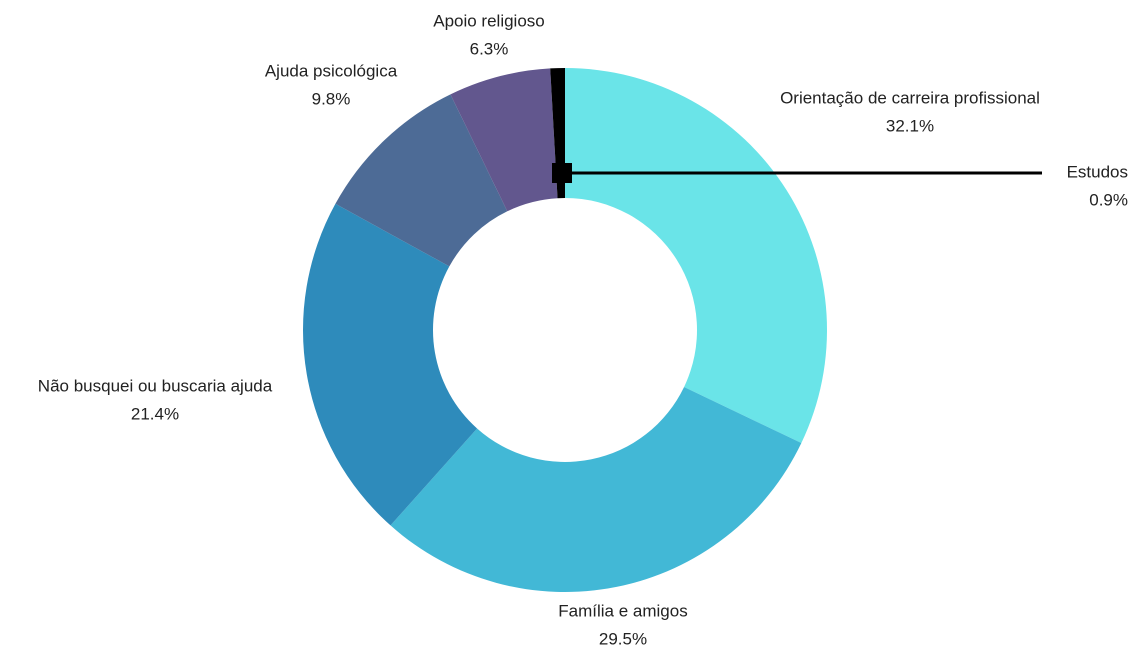 This screenshot has width=1145, height=649. I want to click on value-label: 32.1%, so click(910, 125).